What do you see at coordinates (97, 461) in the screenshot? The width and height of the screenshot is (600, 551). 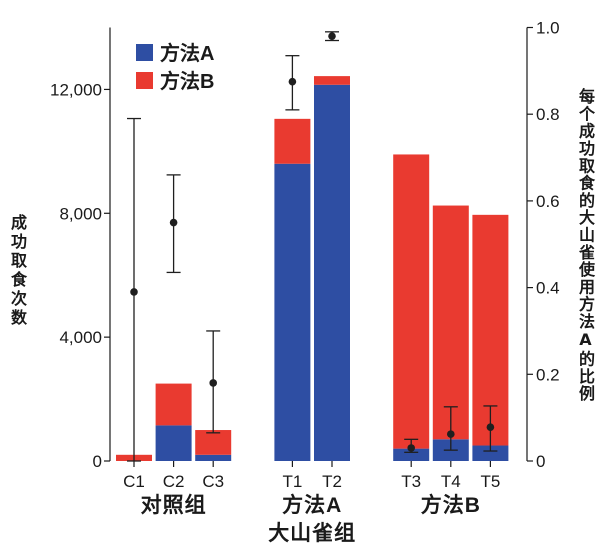 I see `left-axis-tick-label: 0` at bounding box center [97, 461].